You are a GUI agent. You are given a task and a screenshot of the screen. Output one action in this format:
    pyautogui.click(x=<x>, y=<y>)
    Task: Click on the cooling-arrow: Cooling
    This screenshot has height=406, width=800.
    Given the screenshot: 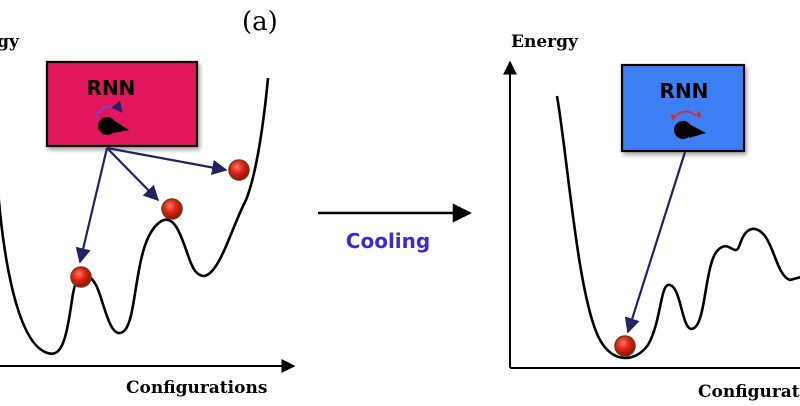 What is the action you would take?
    pyautogui.click(x=395, y=228)
    